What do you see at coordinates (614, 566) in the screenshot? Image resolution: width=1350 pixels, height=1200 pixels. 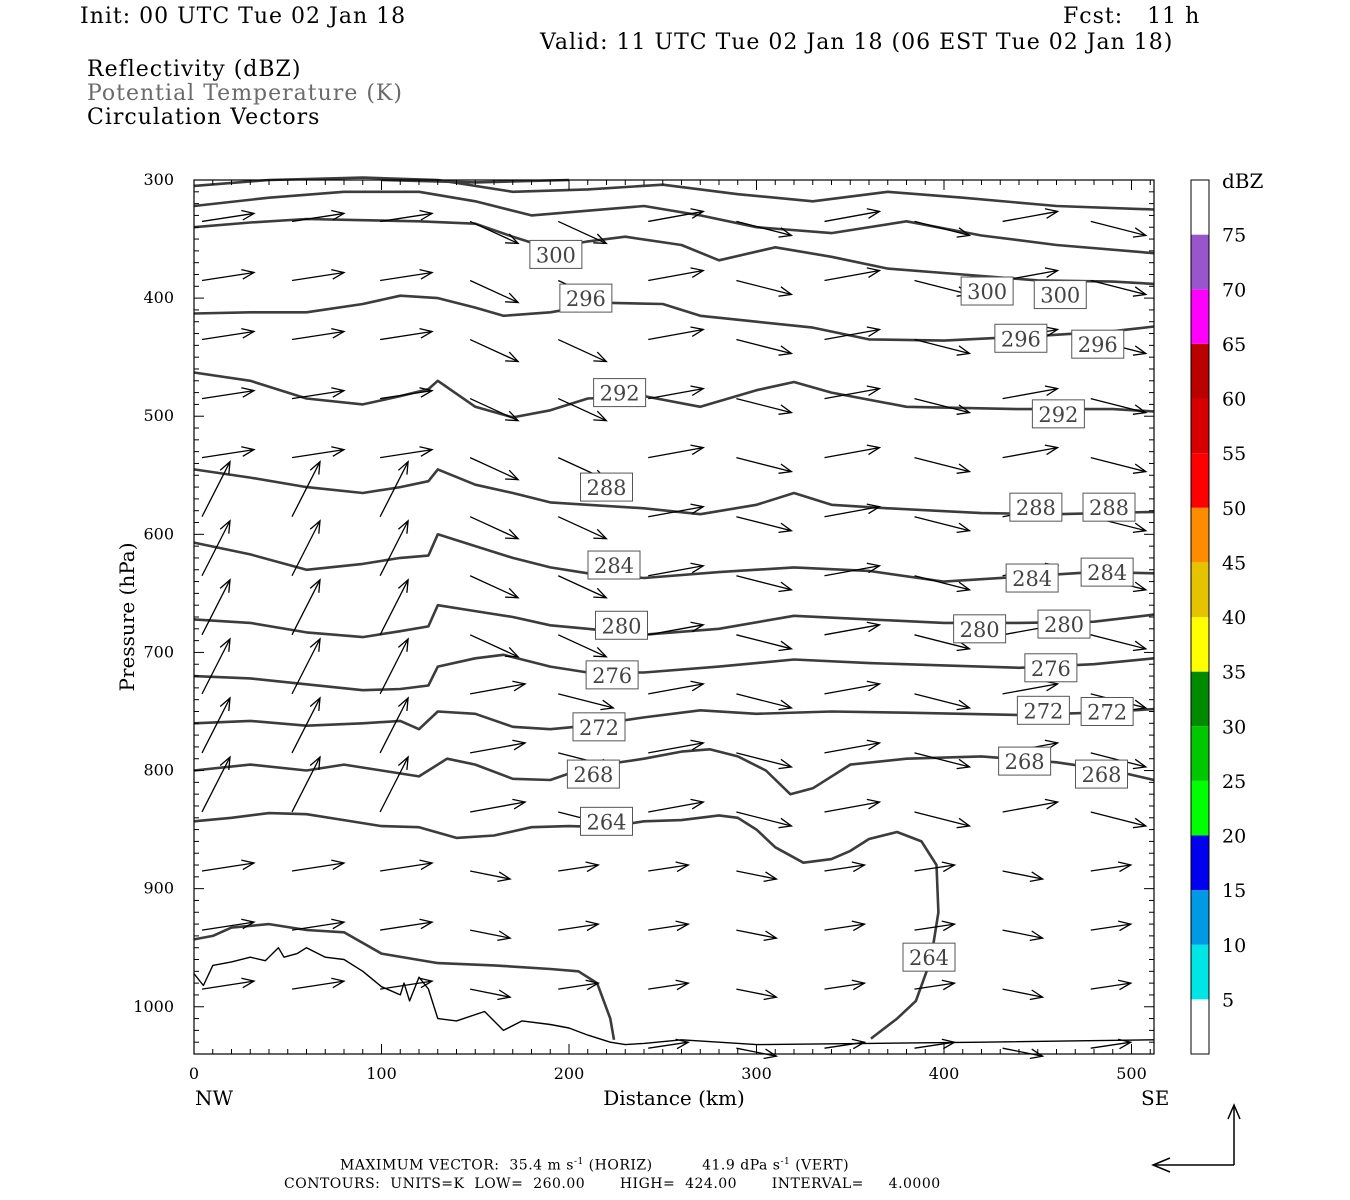 I see `contour-label: 284` at bounding box center [614, 566].